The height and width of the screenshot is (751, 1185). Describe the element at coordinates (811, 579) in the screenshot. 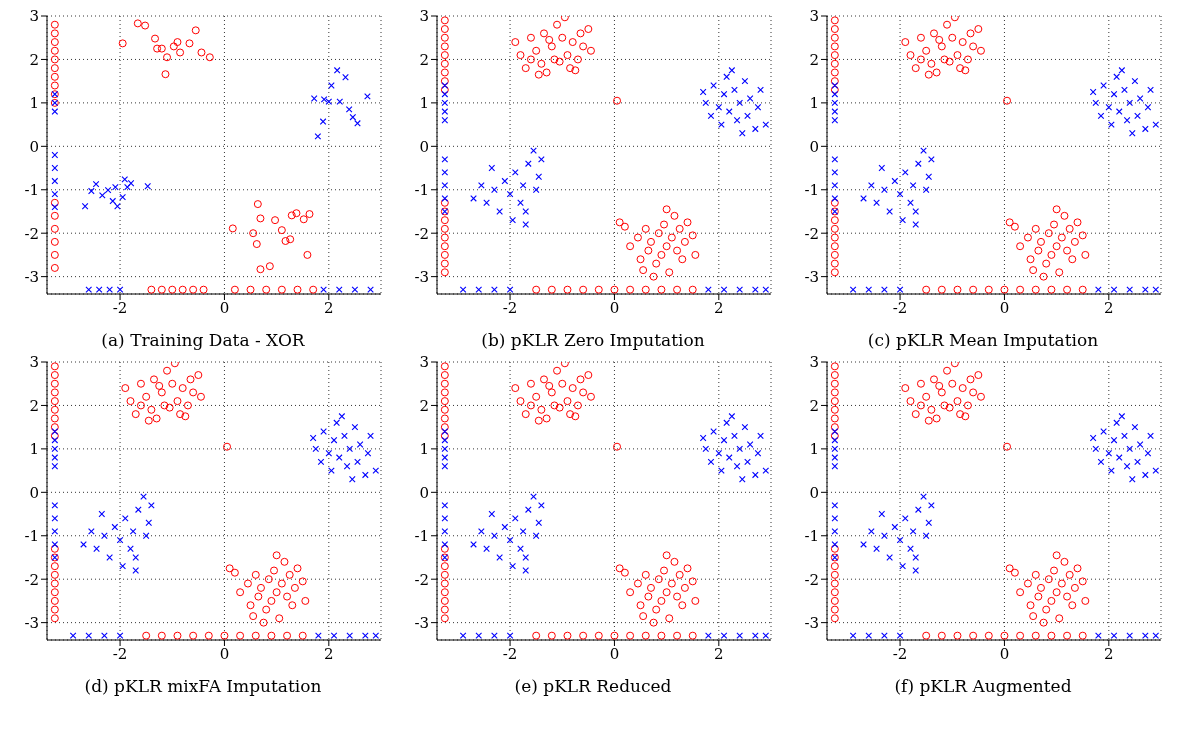

I see `y-tick-label: -2` at that location.